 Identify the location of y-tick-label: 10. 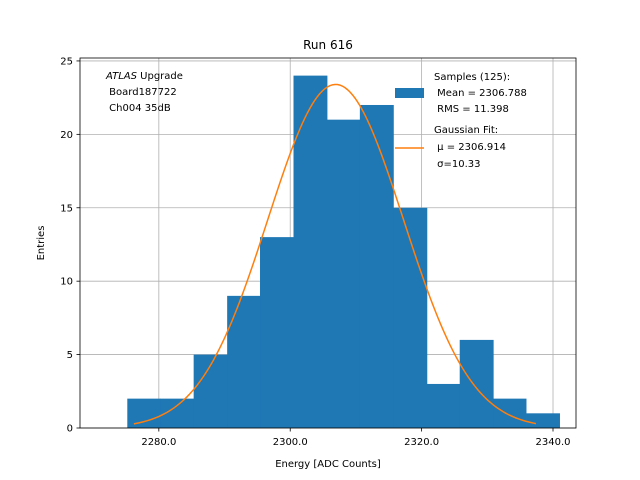
(66, 282).